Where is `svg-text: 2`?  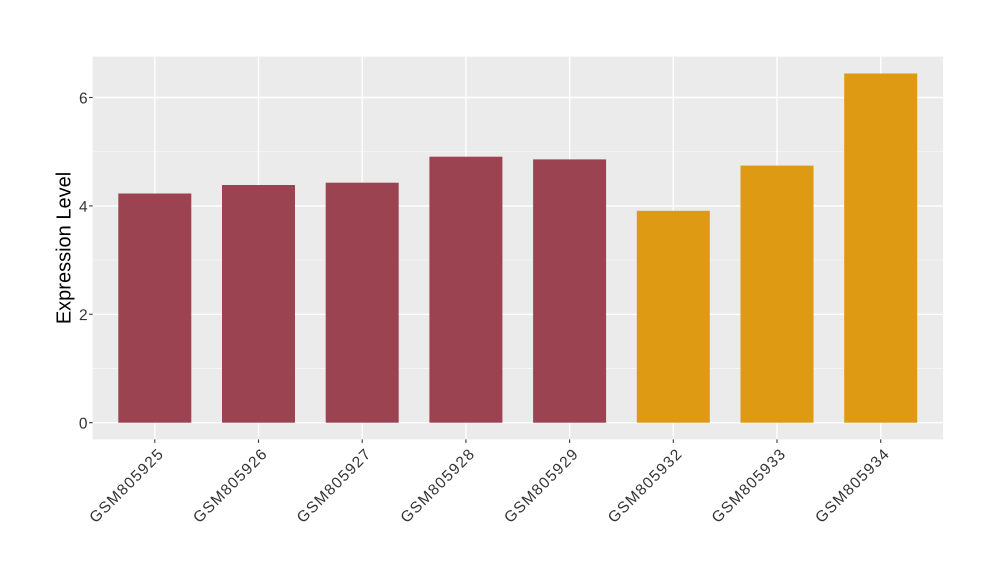
svg-text: 2 is located at coordinates (83, 315).